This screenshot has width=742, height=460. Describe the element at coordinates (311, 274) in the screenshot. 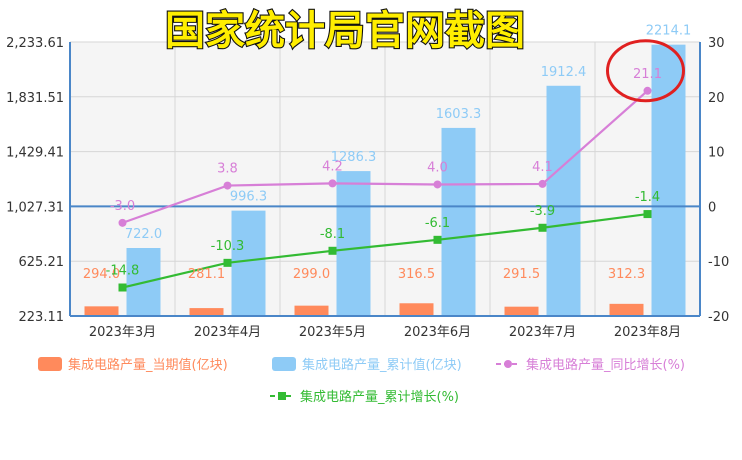

I see `label-current: 299.0` at that location.